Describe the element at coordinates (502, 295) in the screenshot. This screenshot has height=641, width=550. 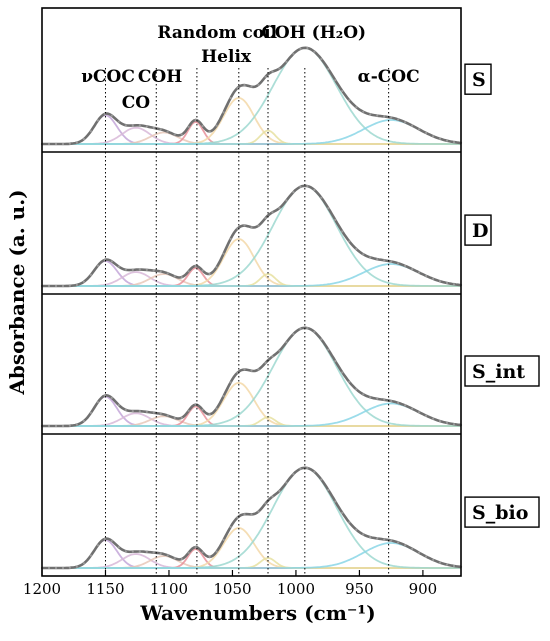
I see `panel-labels-layer: S D S_int S_bio` at that location.